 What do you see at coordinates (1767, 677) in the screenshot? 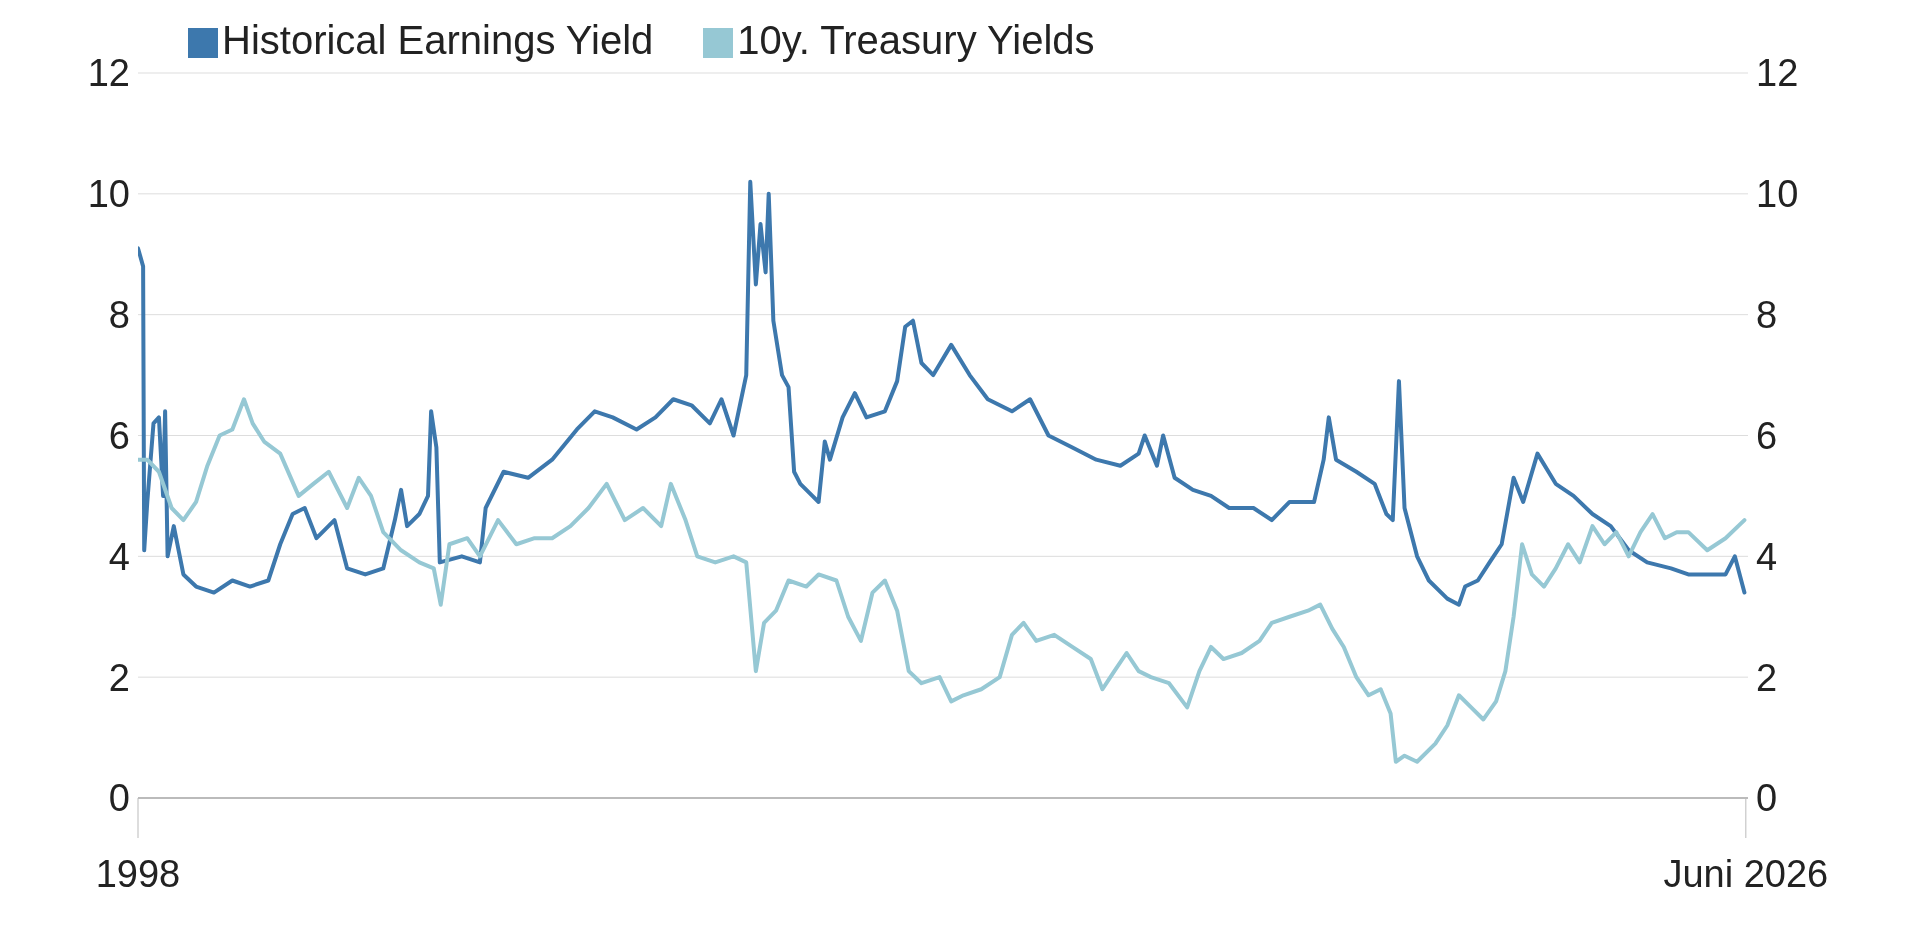
I see `y2-tick-label: 2` at bounding box center [1767, 677].